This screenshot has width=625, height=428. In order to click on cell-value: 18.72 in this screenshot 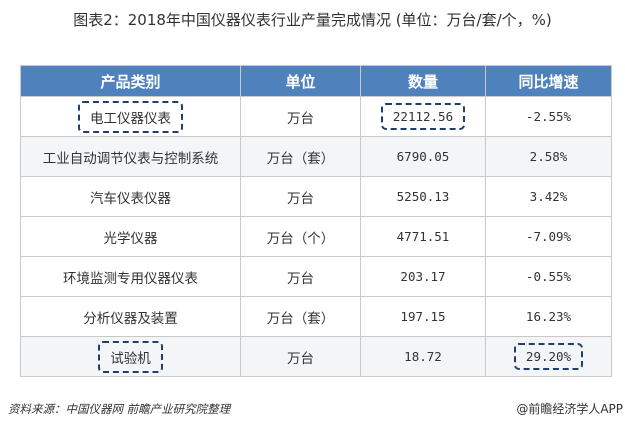, I will do `click(423, 356)`.